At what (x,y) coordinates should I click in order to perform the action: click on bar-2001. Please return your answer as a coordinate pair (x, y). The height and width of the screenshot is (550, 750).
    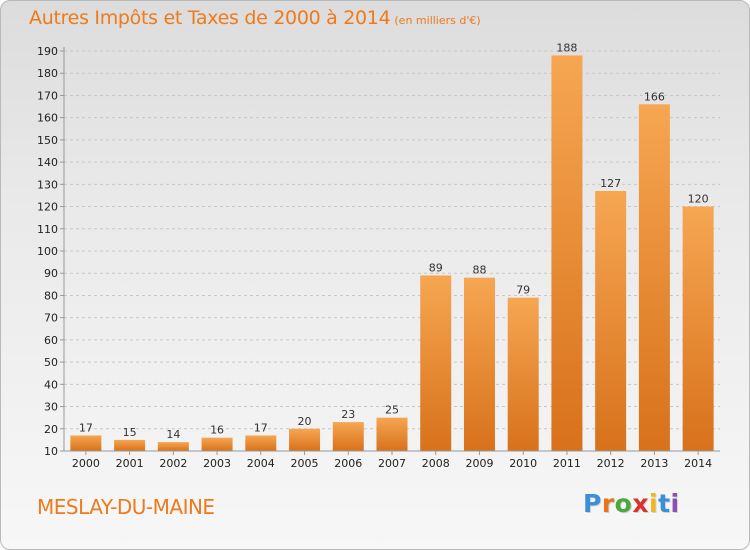
    Looking at the image, I should click on (130, 445).